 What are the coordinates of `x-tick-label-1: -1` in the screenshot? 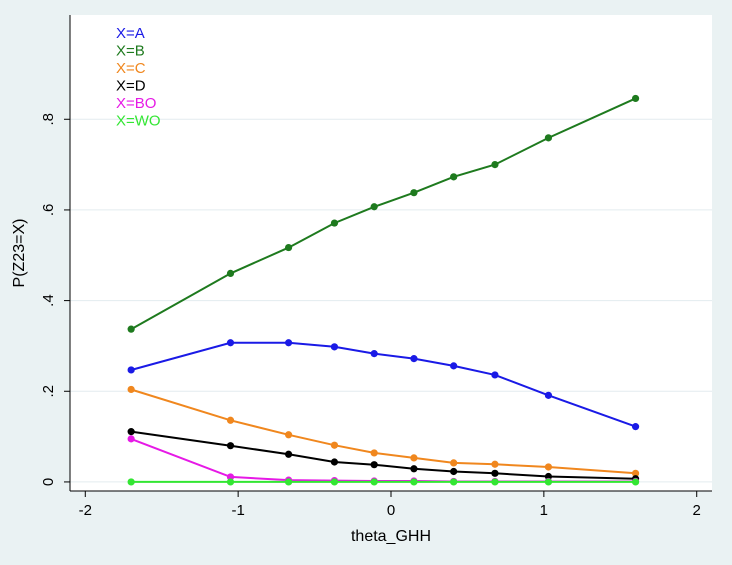 It's located at (237, 510).